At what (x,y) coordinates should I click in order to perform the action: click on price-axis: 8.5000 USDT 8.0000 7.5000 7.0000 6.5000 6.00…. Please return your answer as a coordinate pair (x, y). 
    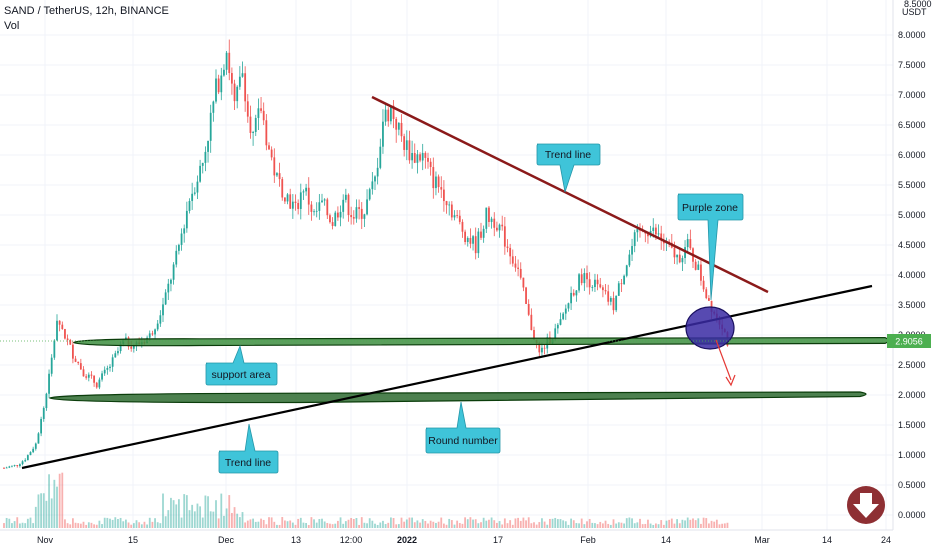
    Looking at the image, I should click on (909, 265).